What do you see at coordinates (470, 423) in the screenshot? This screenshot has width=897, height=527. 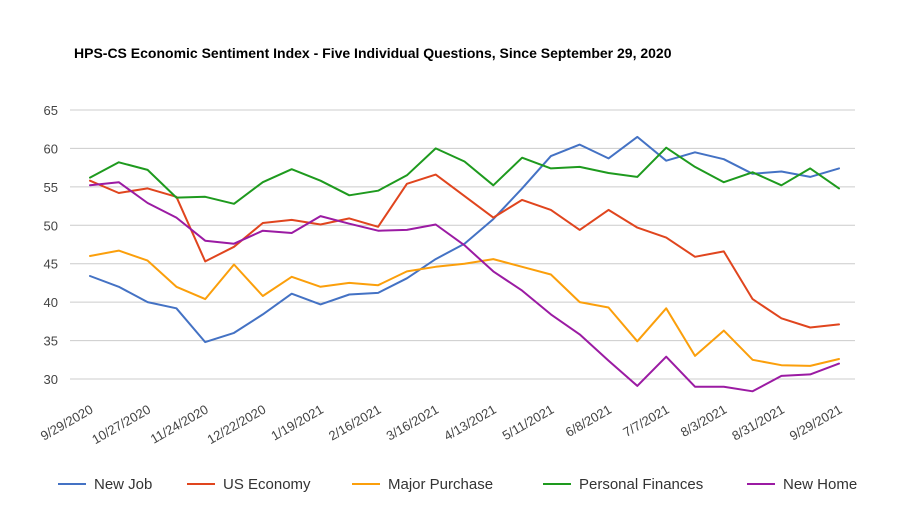 I see `x-tick-label: 4/13/2021` at bounding box center [470, 423].